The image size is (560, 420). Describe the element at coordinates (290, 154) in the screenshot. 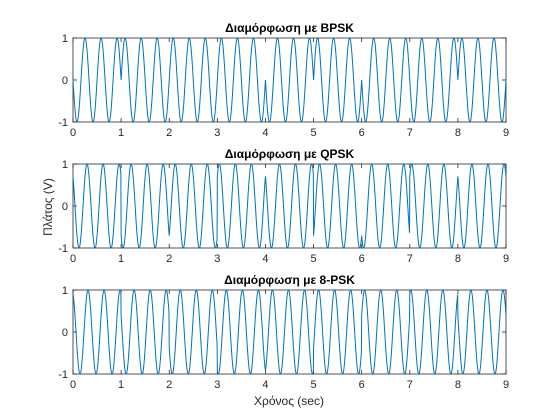

I see `chart-title: Διαμόρφωση με QPSK` at that location.